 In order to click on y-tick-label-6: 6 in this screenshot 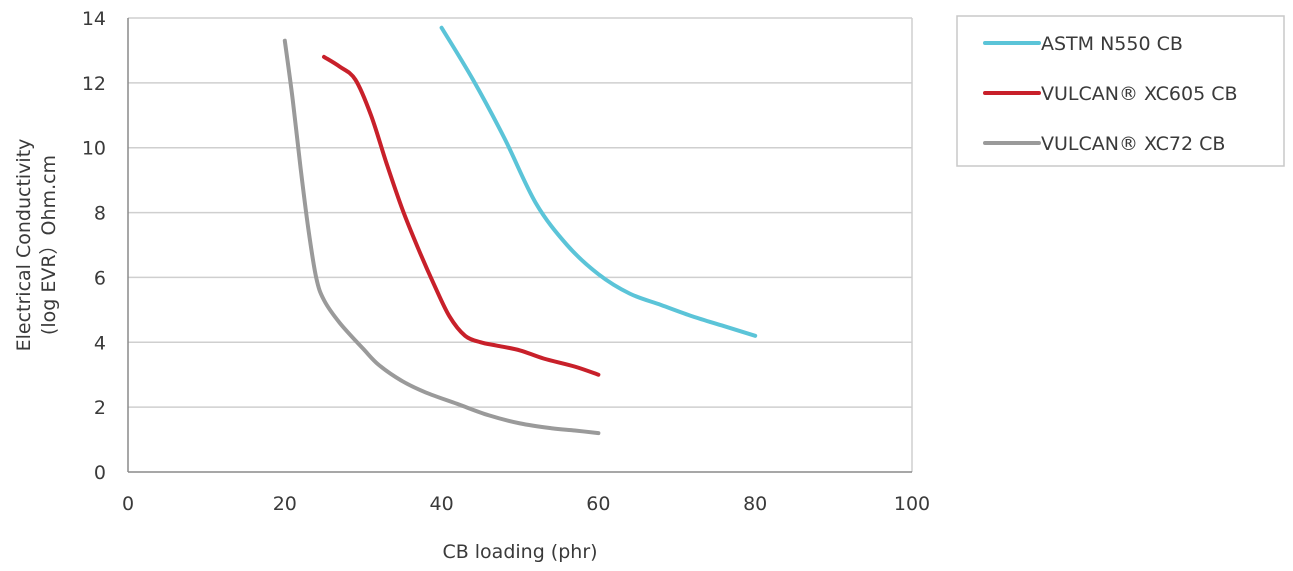, I will do `click(100, 278)`.